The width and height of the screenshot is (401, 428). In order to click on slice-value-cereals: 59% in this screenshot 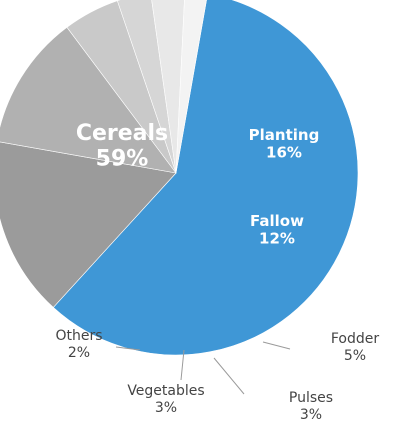, I will do `click(122, 158)`.